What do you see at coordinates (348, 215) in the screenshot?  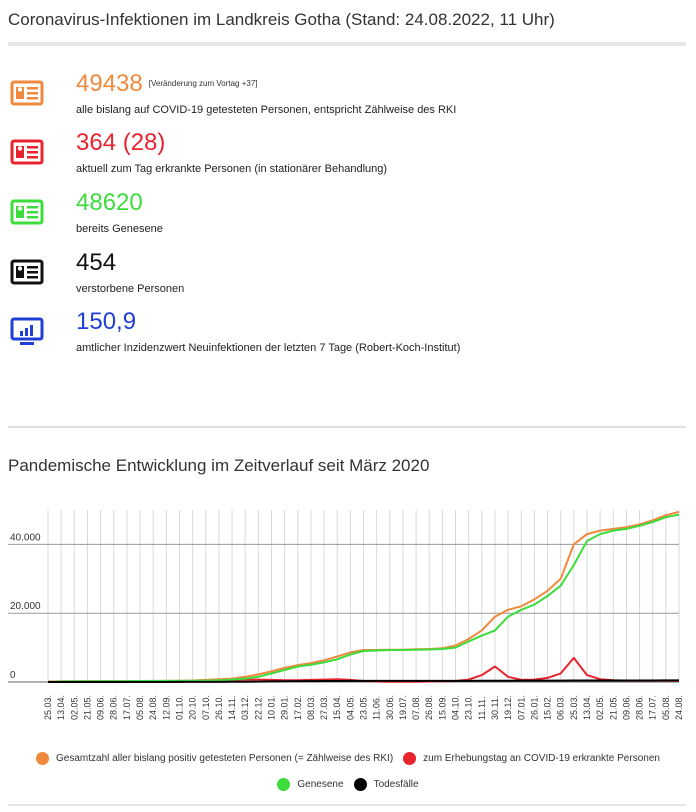 I see `stat-recovered: 48620 bereits Genesene` at bounding box center [348, 215].